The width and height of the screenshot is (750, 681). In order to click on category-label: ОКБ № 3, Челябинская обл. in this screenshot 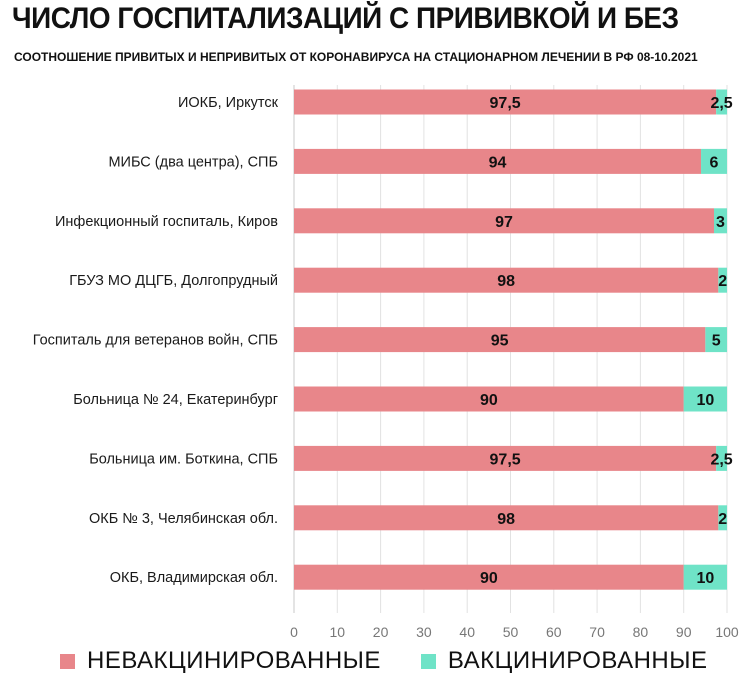, I will do `click(183, 519)`.